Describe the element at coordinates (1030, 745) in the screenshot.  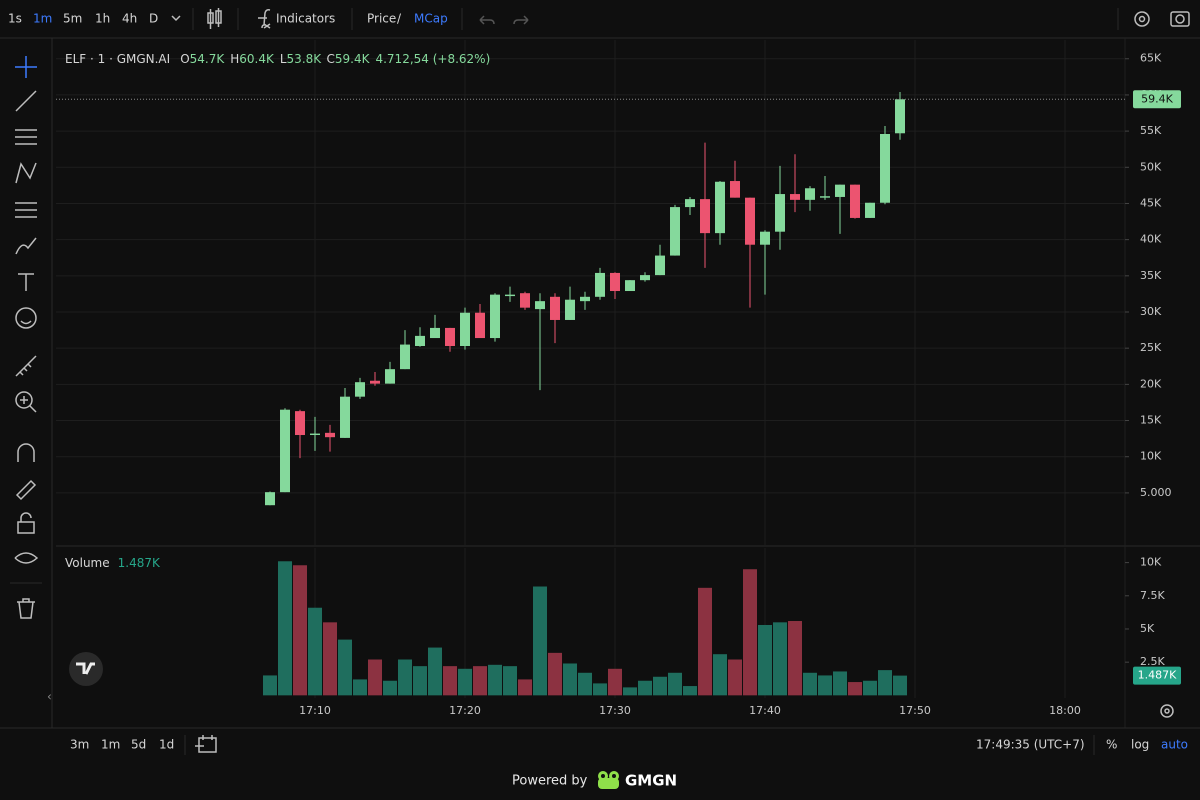
I see `clock: 17:49:35 (UTC+7)` at that location.